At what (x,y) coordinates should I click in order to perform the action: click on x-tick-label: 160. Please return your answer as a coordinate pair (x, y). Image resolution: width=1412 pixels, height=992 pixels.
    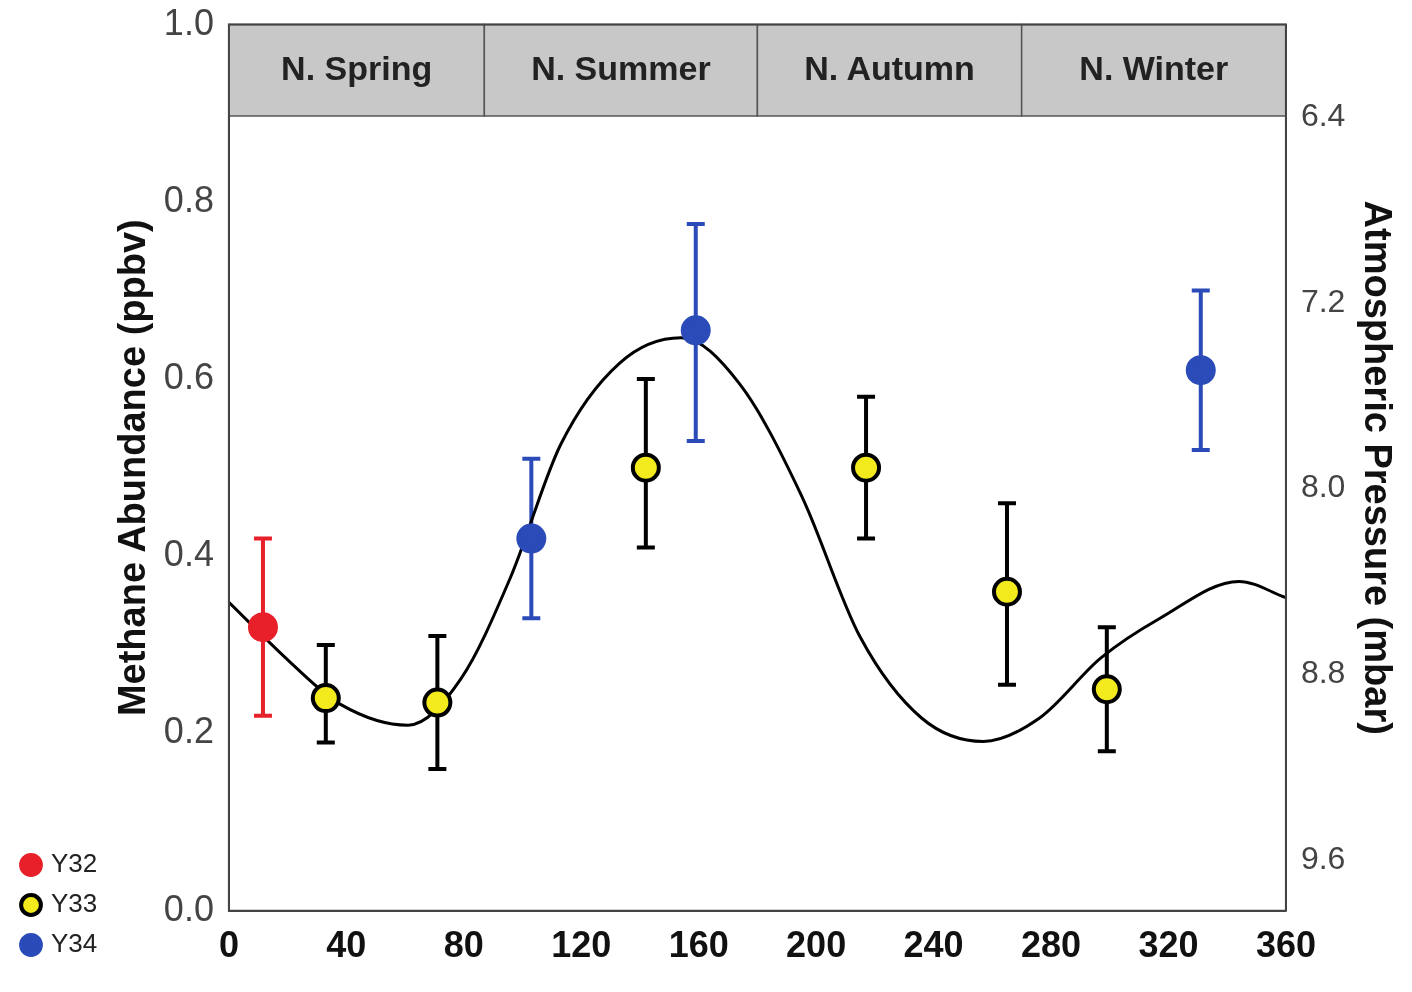
    Looking at the image, I should click on (698, 945).